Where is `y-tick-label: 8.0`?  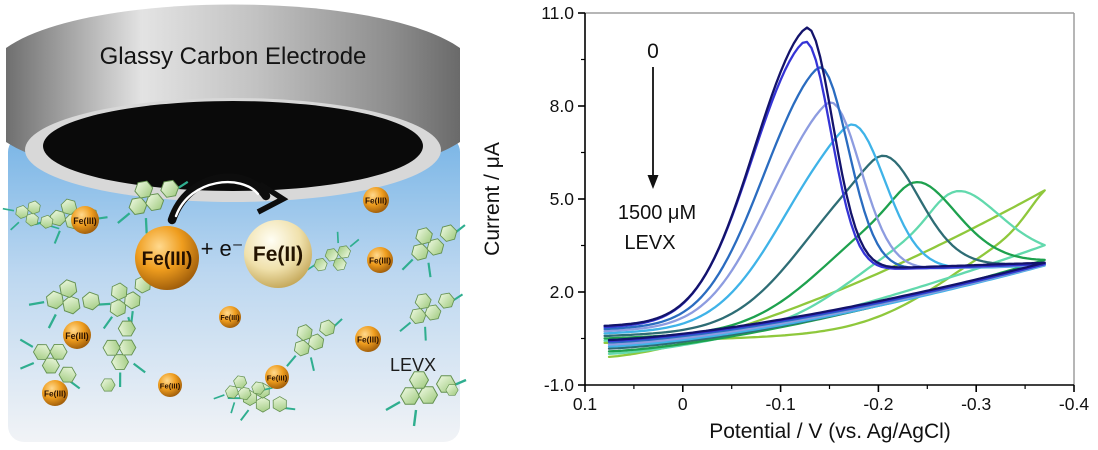 y-tick-label: 8.0 is located at coordinates (562, 106).